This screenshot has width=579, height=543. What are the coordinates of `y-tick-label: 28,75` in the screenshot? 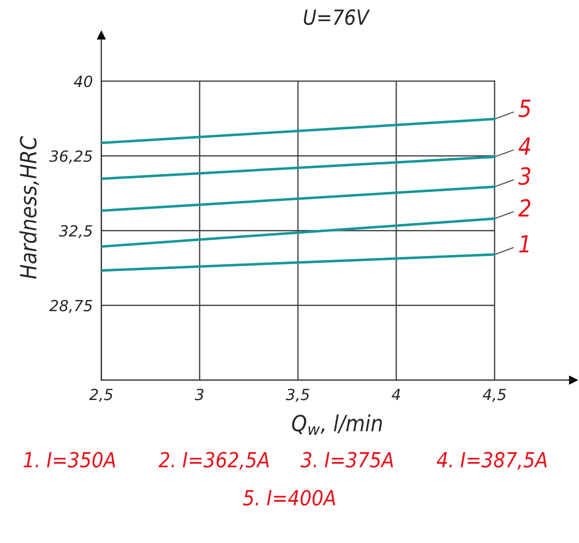 It's located at (70, 306).